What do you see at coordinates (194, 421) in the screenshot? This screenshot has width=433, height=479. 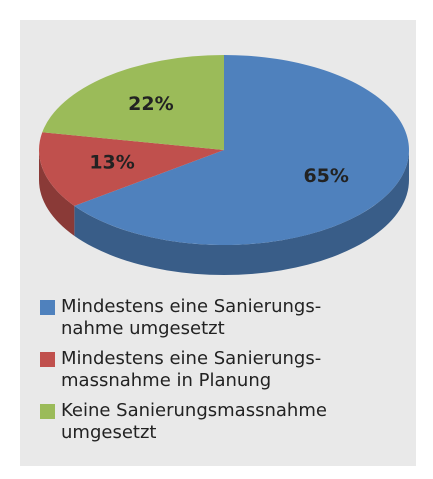 I see `legend-label: Keine Sanierungsmassnahme umgesetzt` at bounding box center [194, 421].